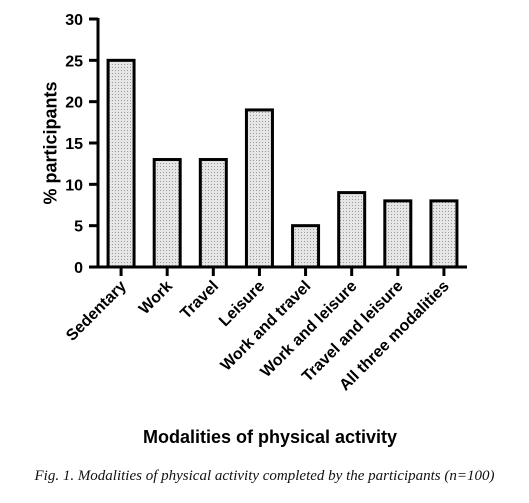 The height and width of the screenshot is (503, 529). What do you see at coordinates (199, 300) in the screenshot?
I see `x-tick-label: Travel` at bounding box center [199, 300].